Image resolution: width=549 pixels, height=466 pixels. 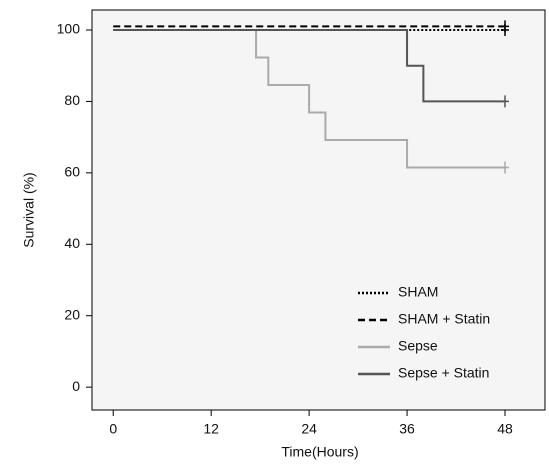 What do you see at coordinates (418, 346) in the screenshot?
I see `legend-label: Sepse` at bounding box center [418, 346].